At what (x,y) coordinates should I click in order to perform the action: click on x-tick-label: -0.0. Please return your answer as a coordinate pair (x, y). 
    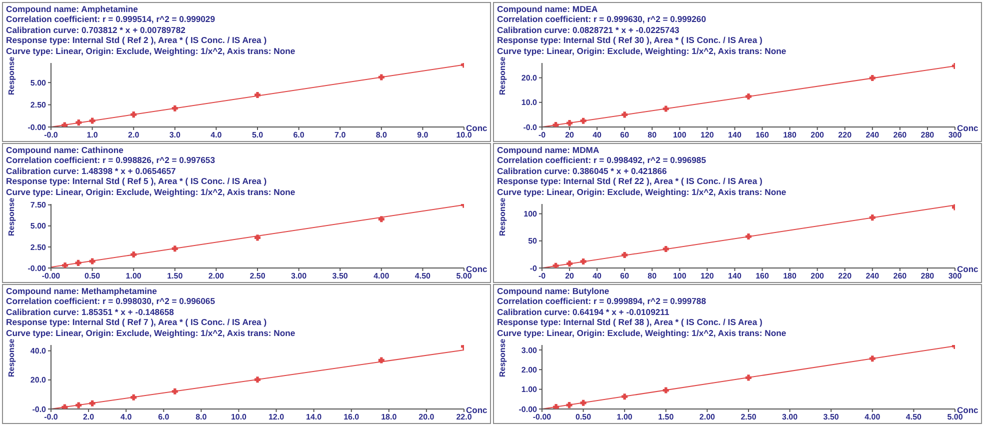
    Looking at the image, I should click on (51, 417).